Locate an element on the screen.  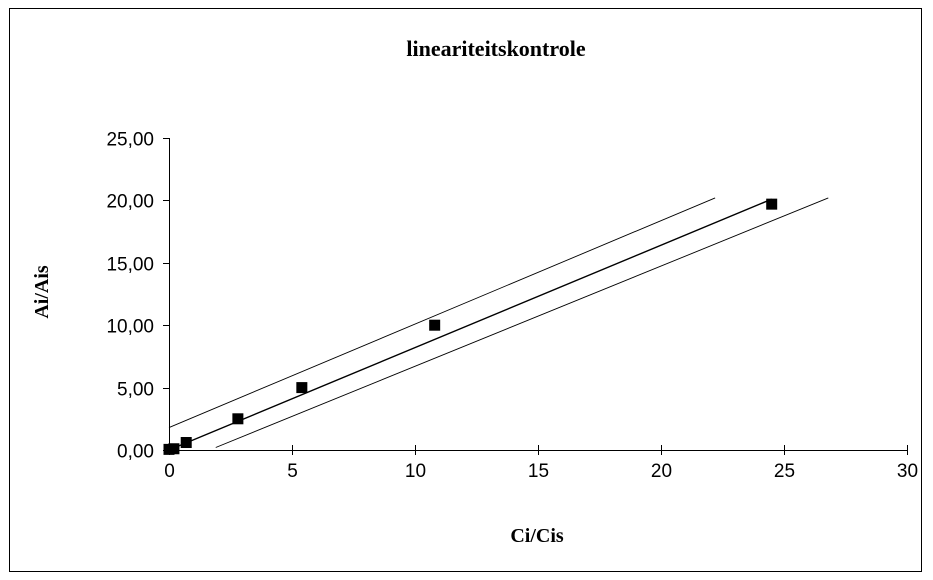
y-tick-label: 25,00 is located at coordinates (130, 140).